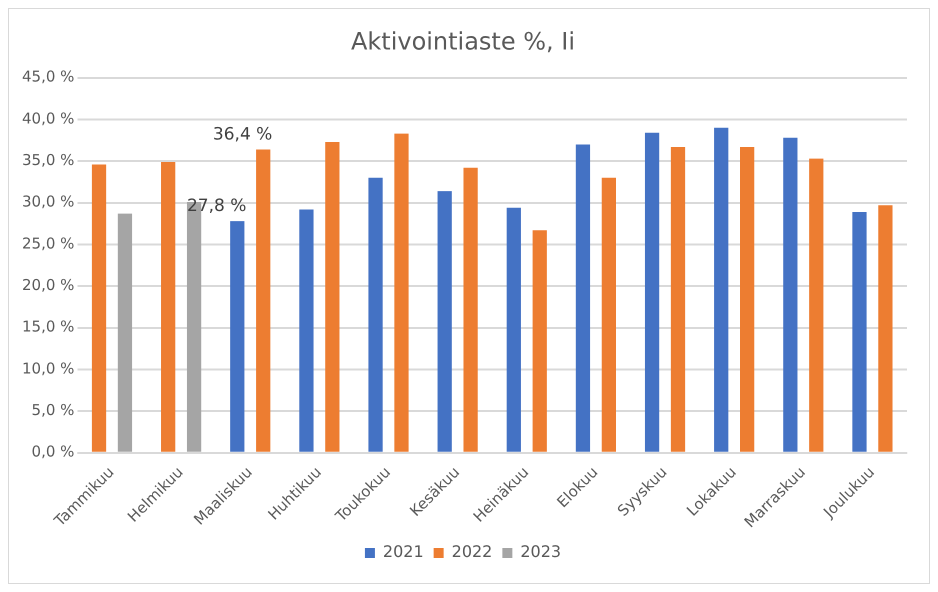  What do you see at coordinates (463, 42) in the screenshot?
I see `chart-title: Aktivointiaste %, Ii` at bounding box center [463, 42].